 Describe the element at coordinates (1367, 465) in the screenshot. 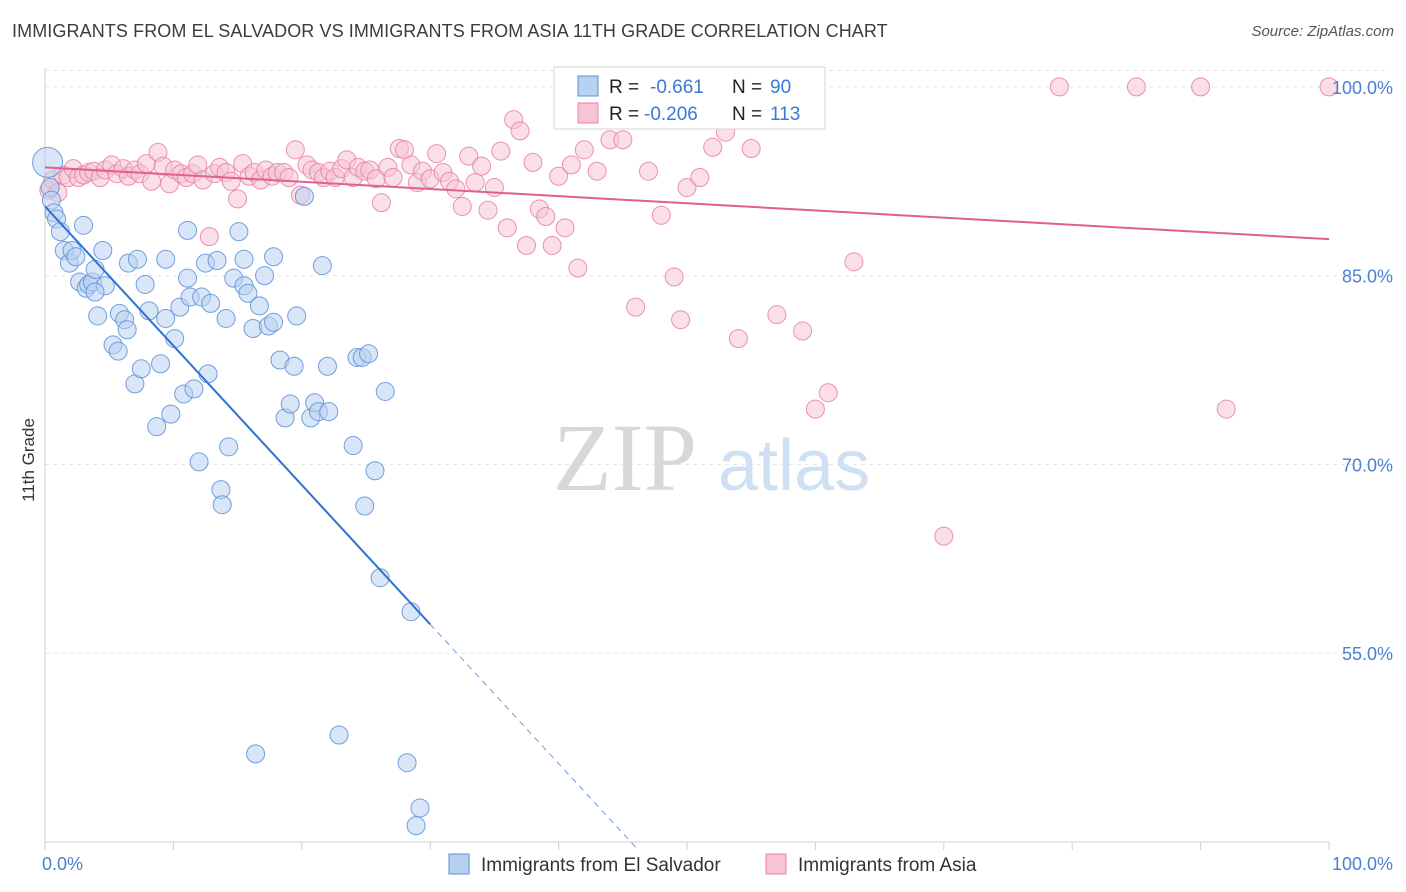

I see `y-tick-label-1: 70.0%` at that location.